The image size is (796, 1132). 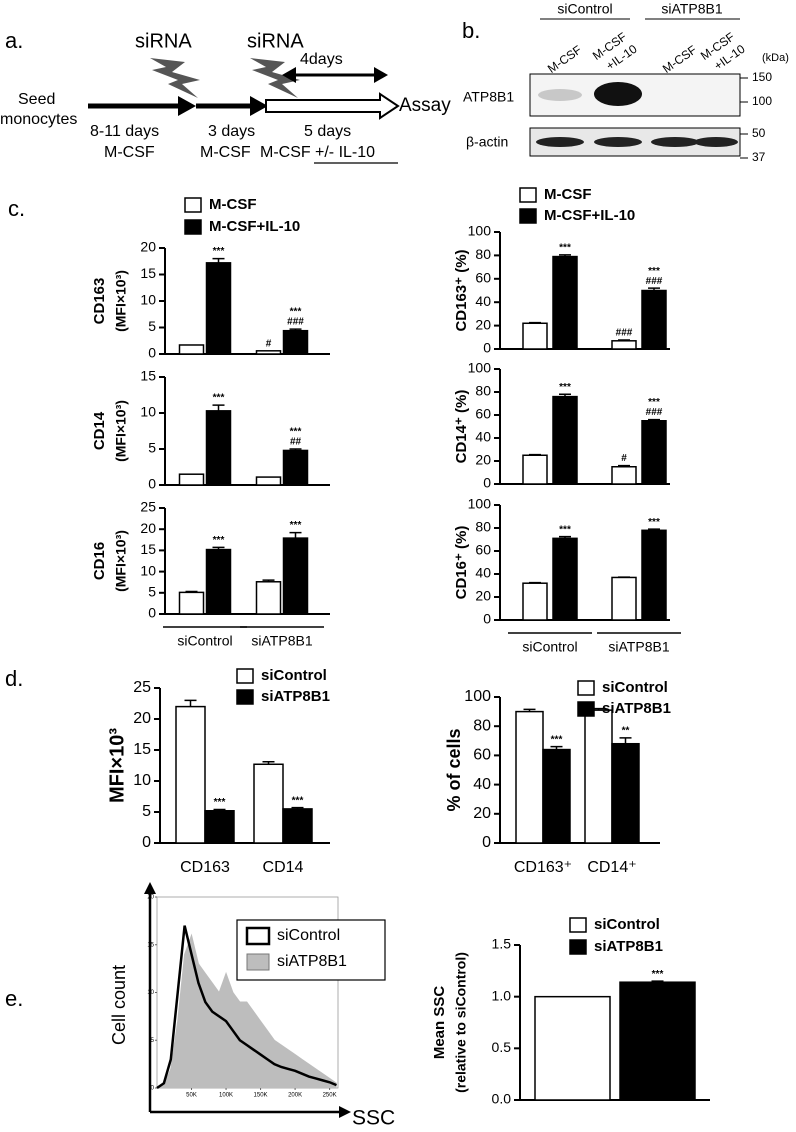 I want to click on panel-label: a., so click(x=14, y=40).